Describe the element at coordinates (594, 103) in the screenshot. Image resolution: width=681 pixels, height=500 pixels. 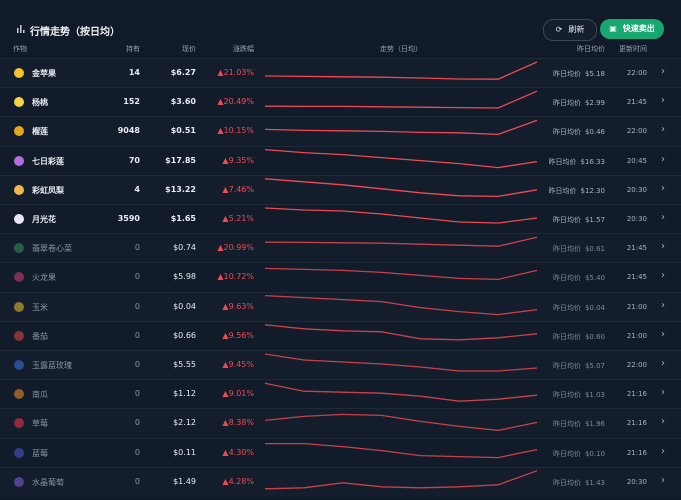
I see `prev-value: $2.99` at that location.